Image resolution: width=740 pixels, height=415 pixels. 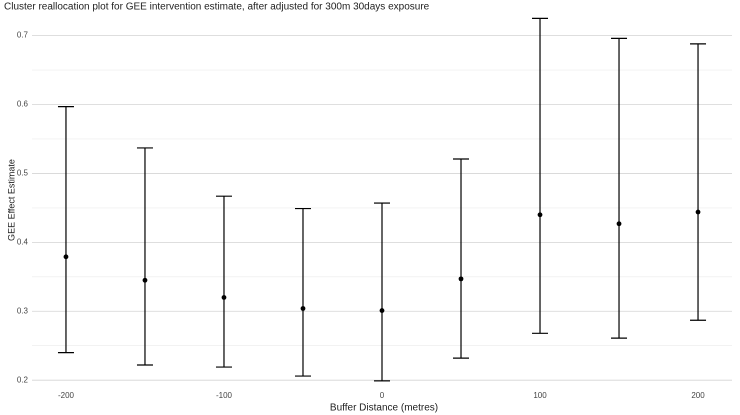 What do you see at coordinates (540, 395) in the screenshot?
I see `x-tick-label: 100` at bounding box center [540, 395].